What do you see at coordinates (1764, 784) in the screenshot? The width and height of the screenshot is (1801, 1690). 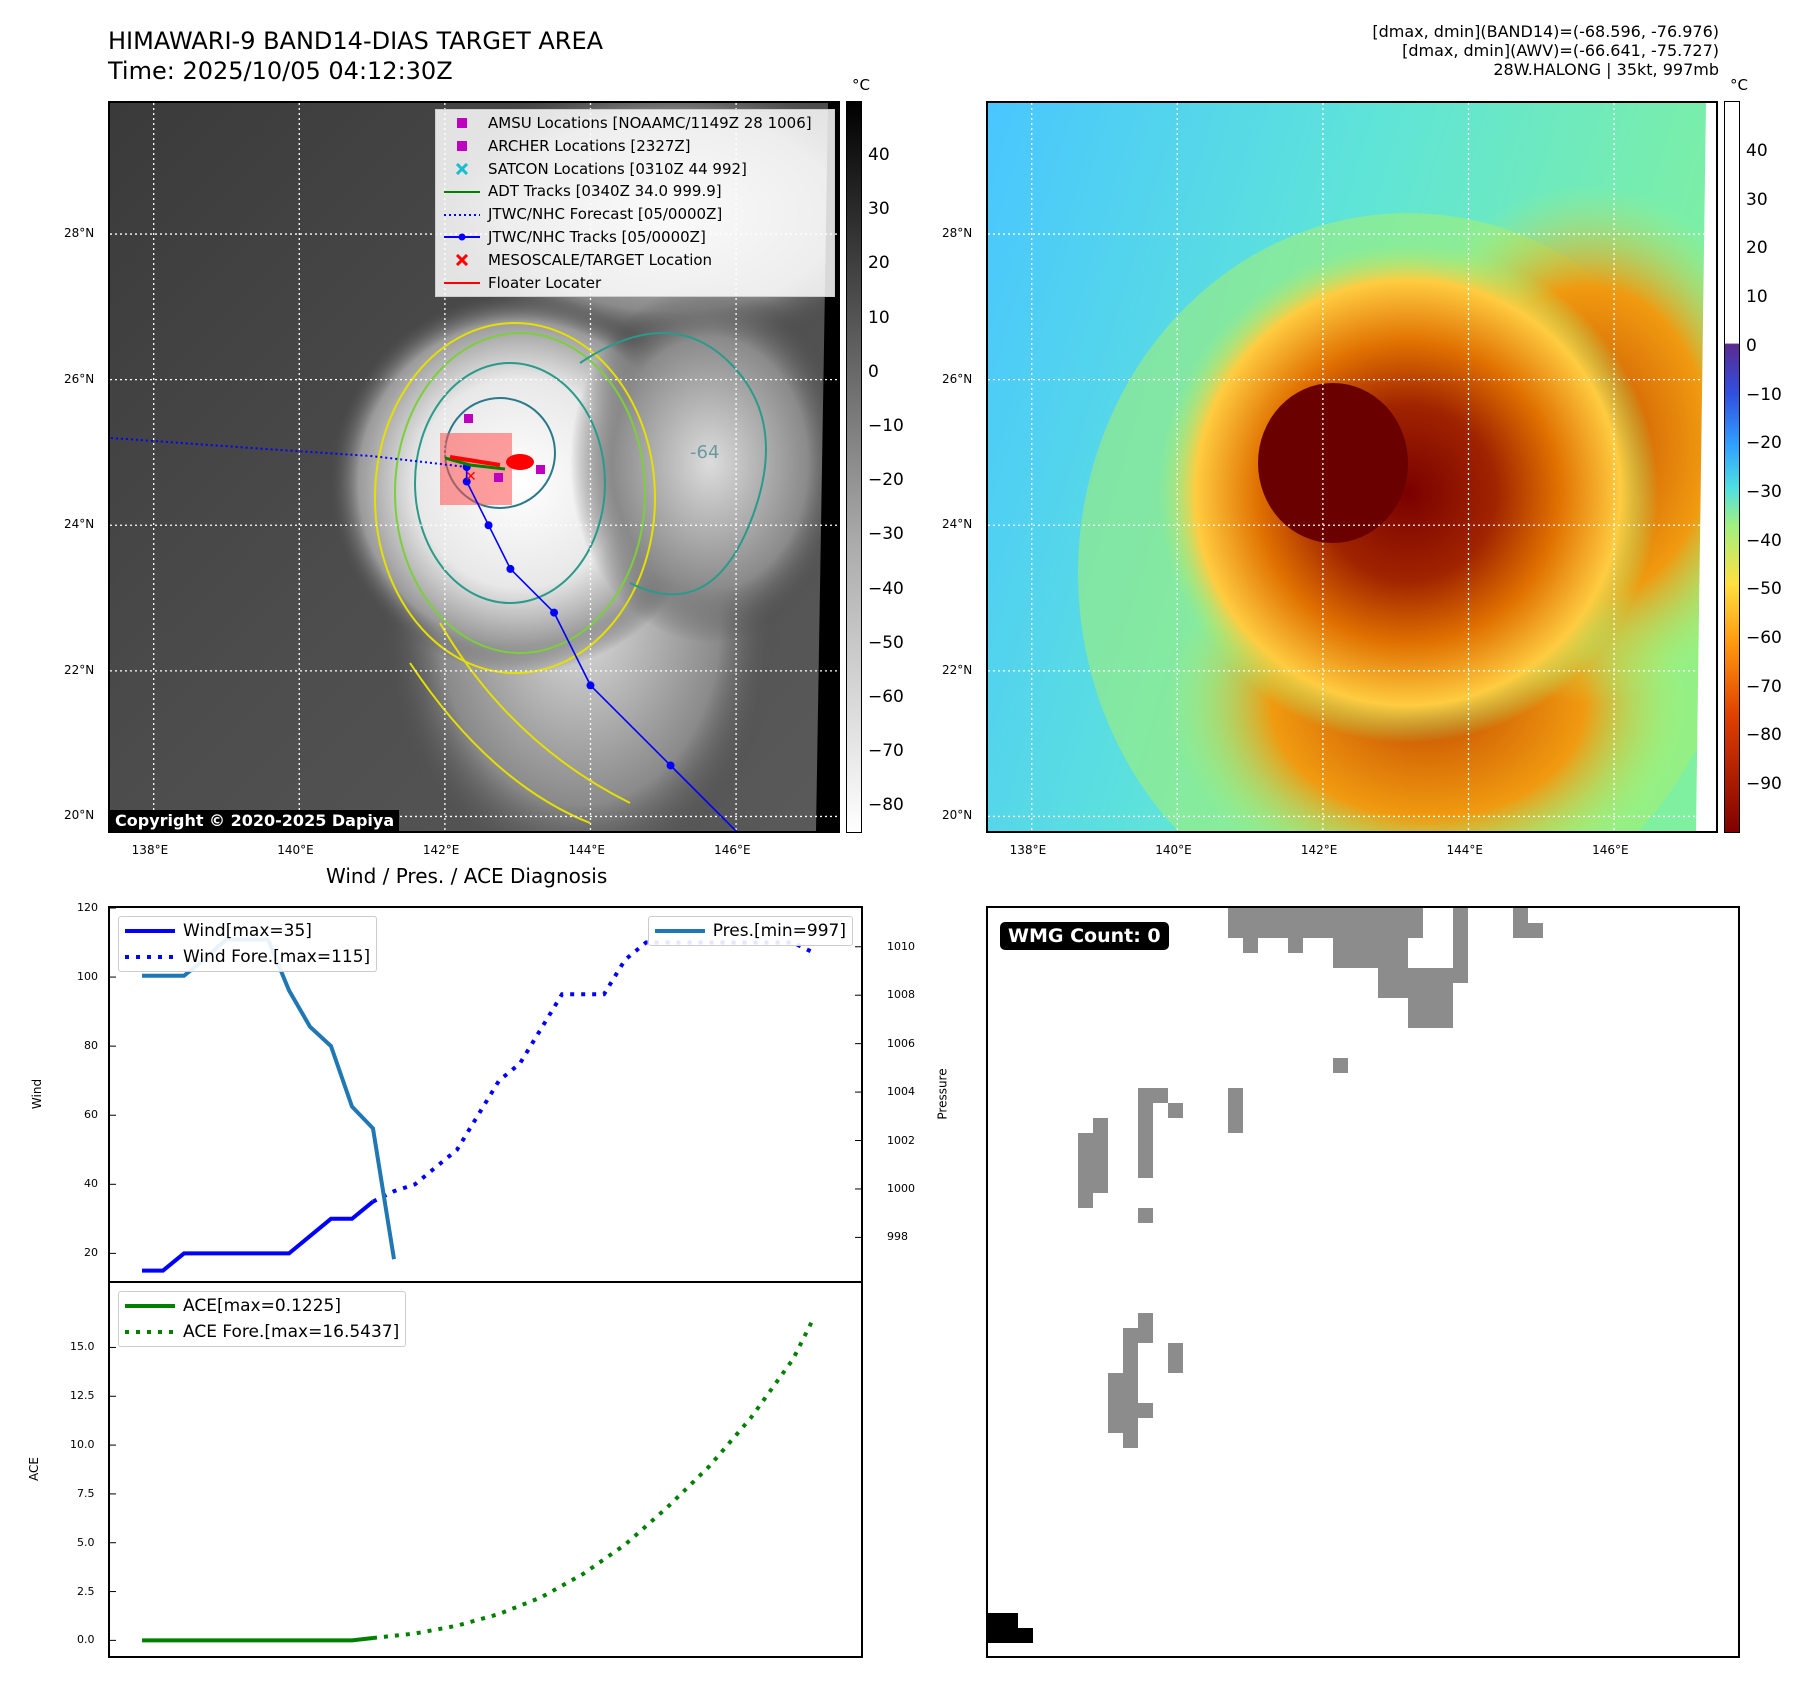 I see `colorbar-tick-label: −90` at bounding box center [1764, 784].